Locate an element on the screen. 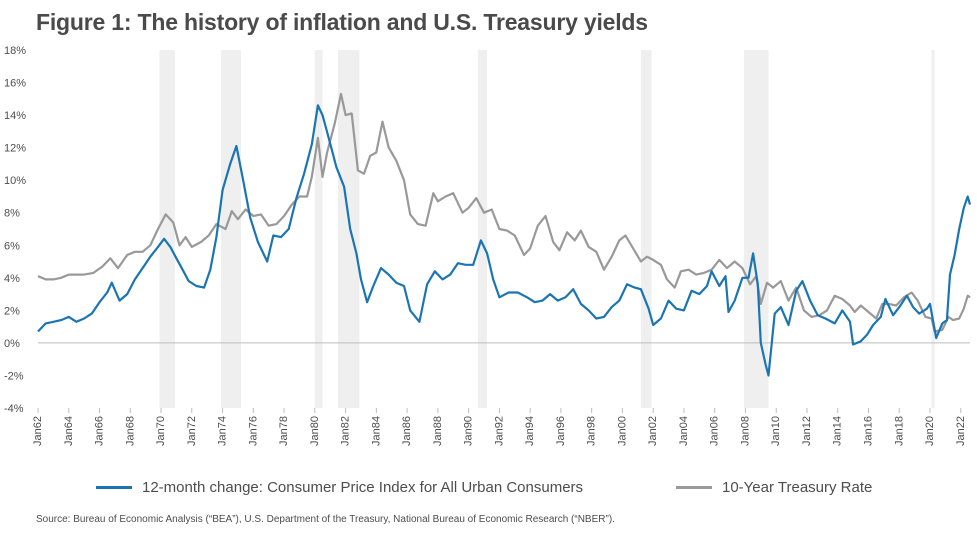 This screenshot has height=533, width=977. x-tick-label: Jan74 is located at coordinates (223, 431).